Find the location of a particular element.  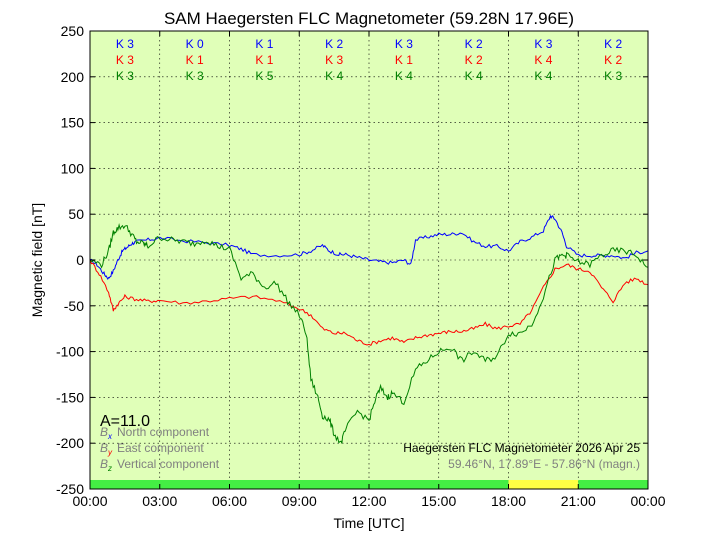

legend-label: North component is located at coordinates (163, 432).